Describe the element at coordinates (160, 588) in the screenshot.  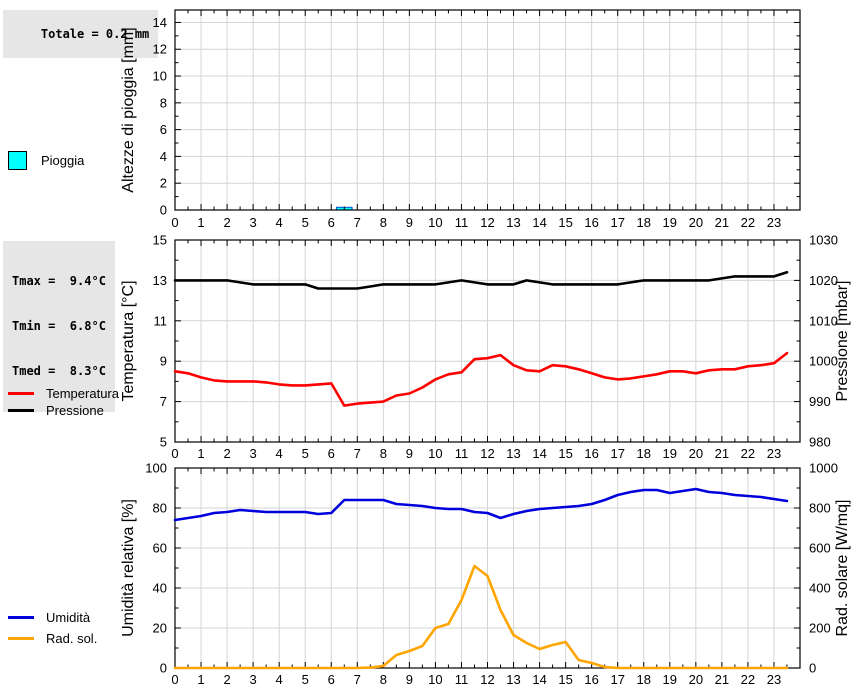
I see `y-tick-label: 40` at that location.